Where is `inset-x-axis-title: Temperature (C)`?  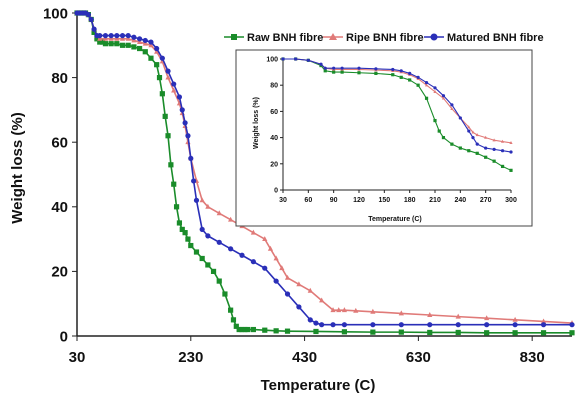
inset-x-axis-title: Temperature (C) is located at coordinates (395, 219).